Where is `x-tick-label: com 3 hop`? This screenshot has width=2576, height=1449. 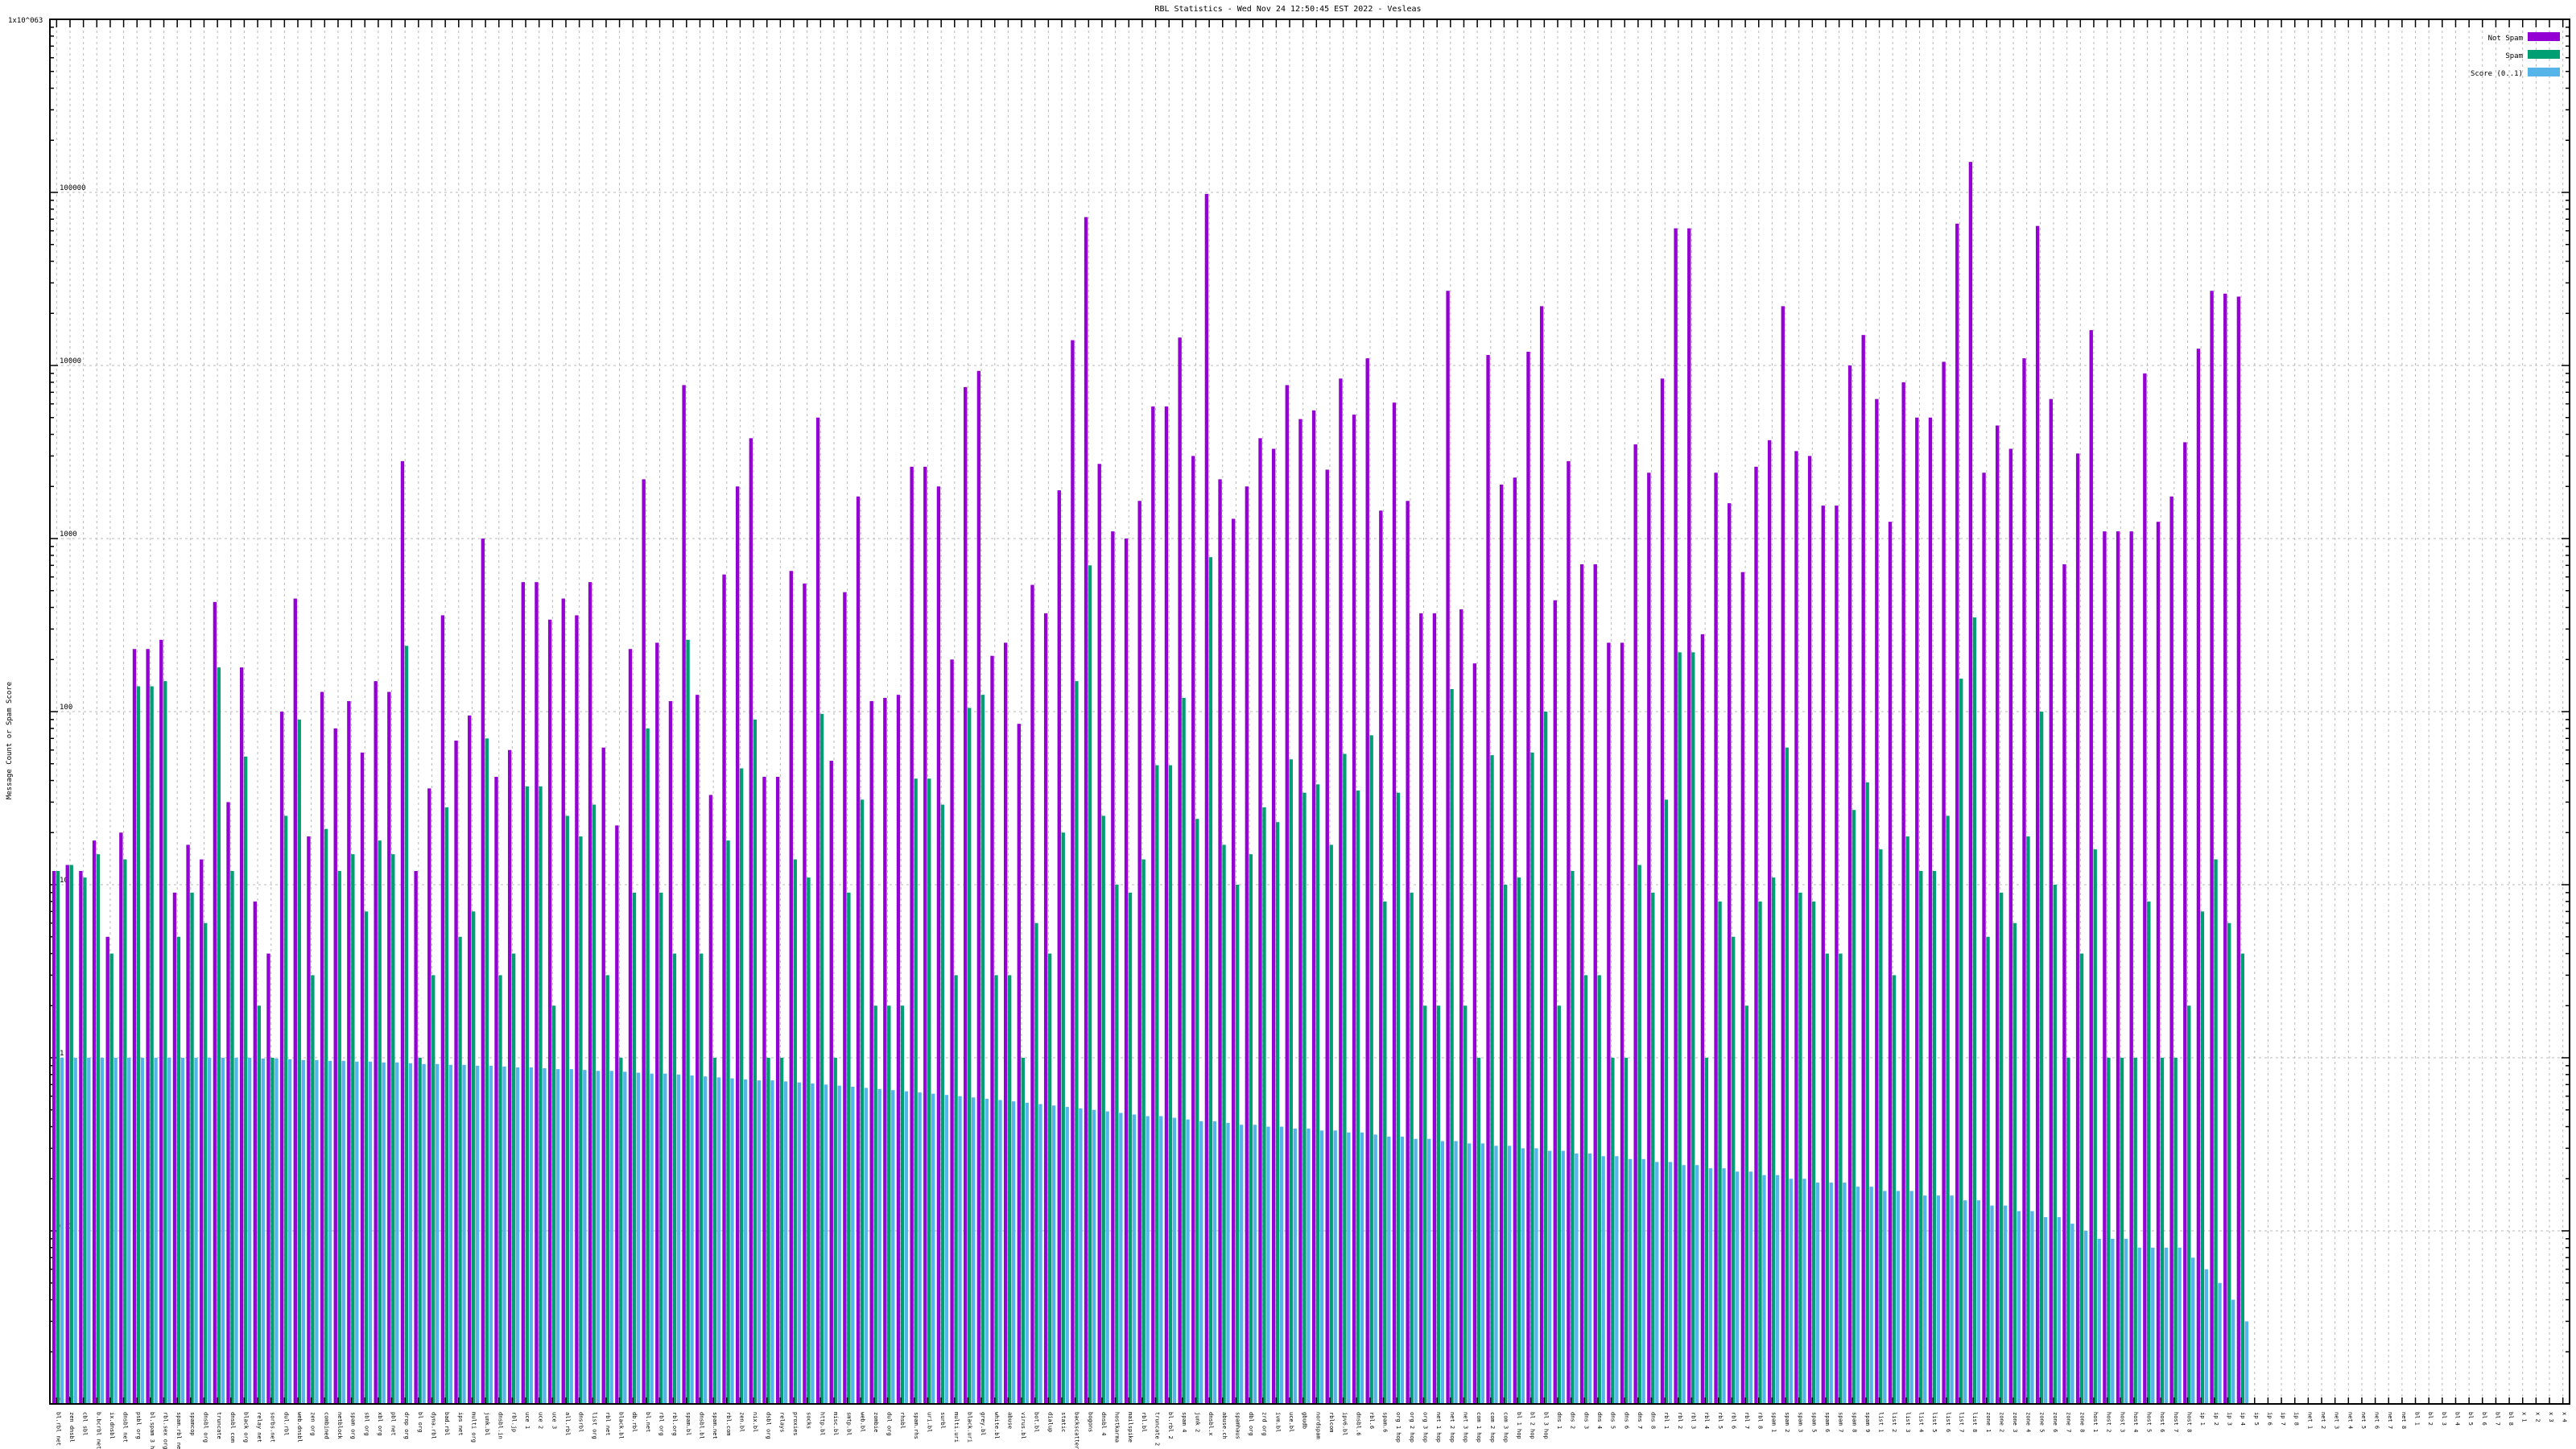 x-tick-label: com 3 hop is located at coordinates (1505, 1427).